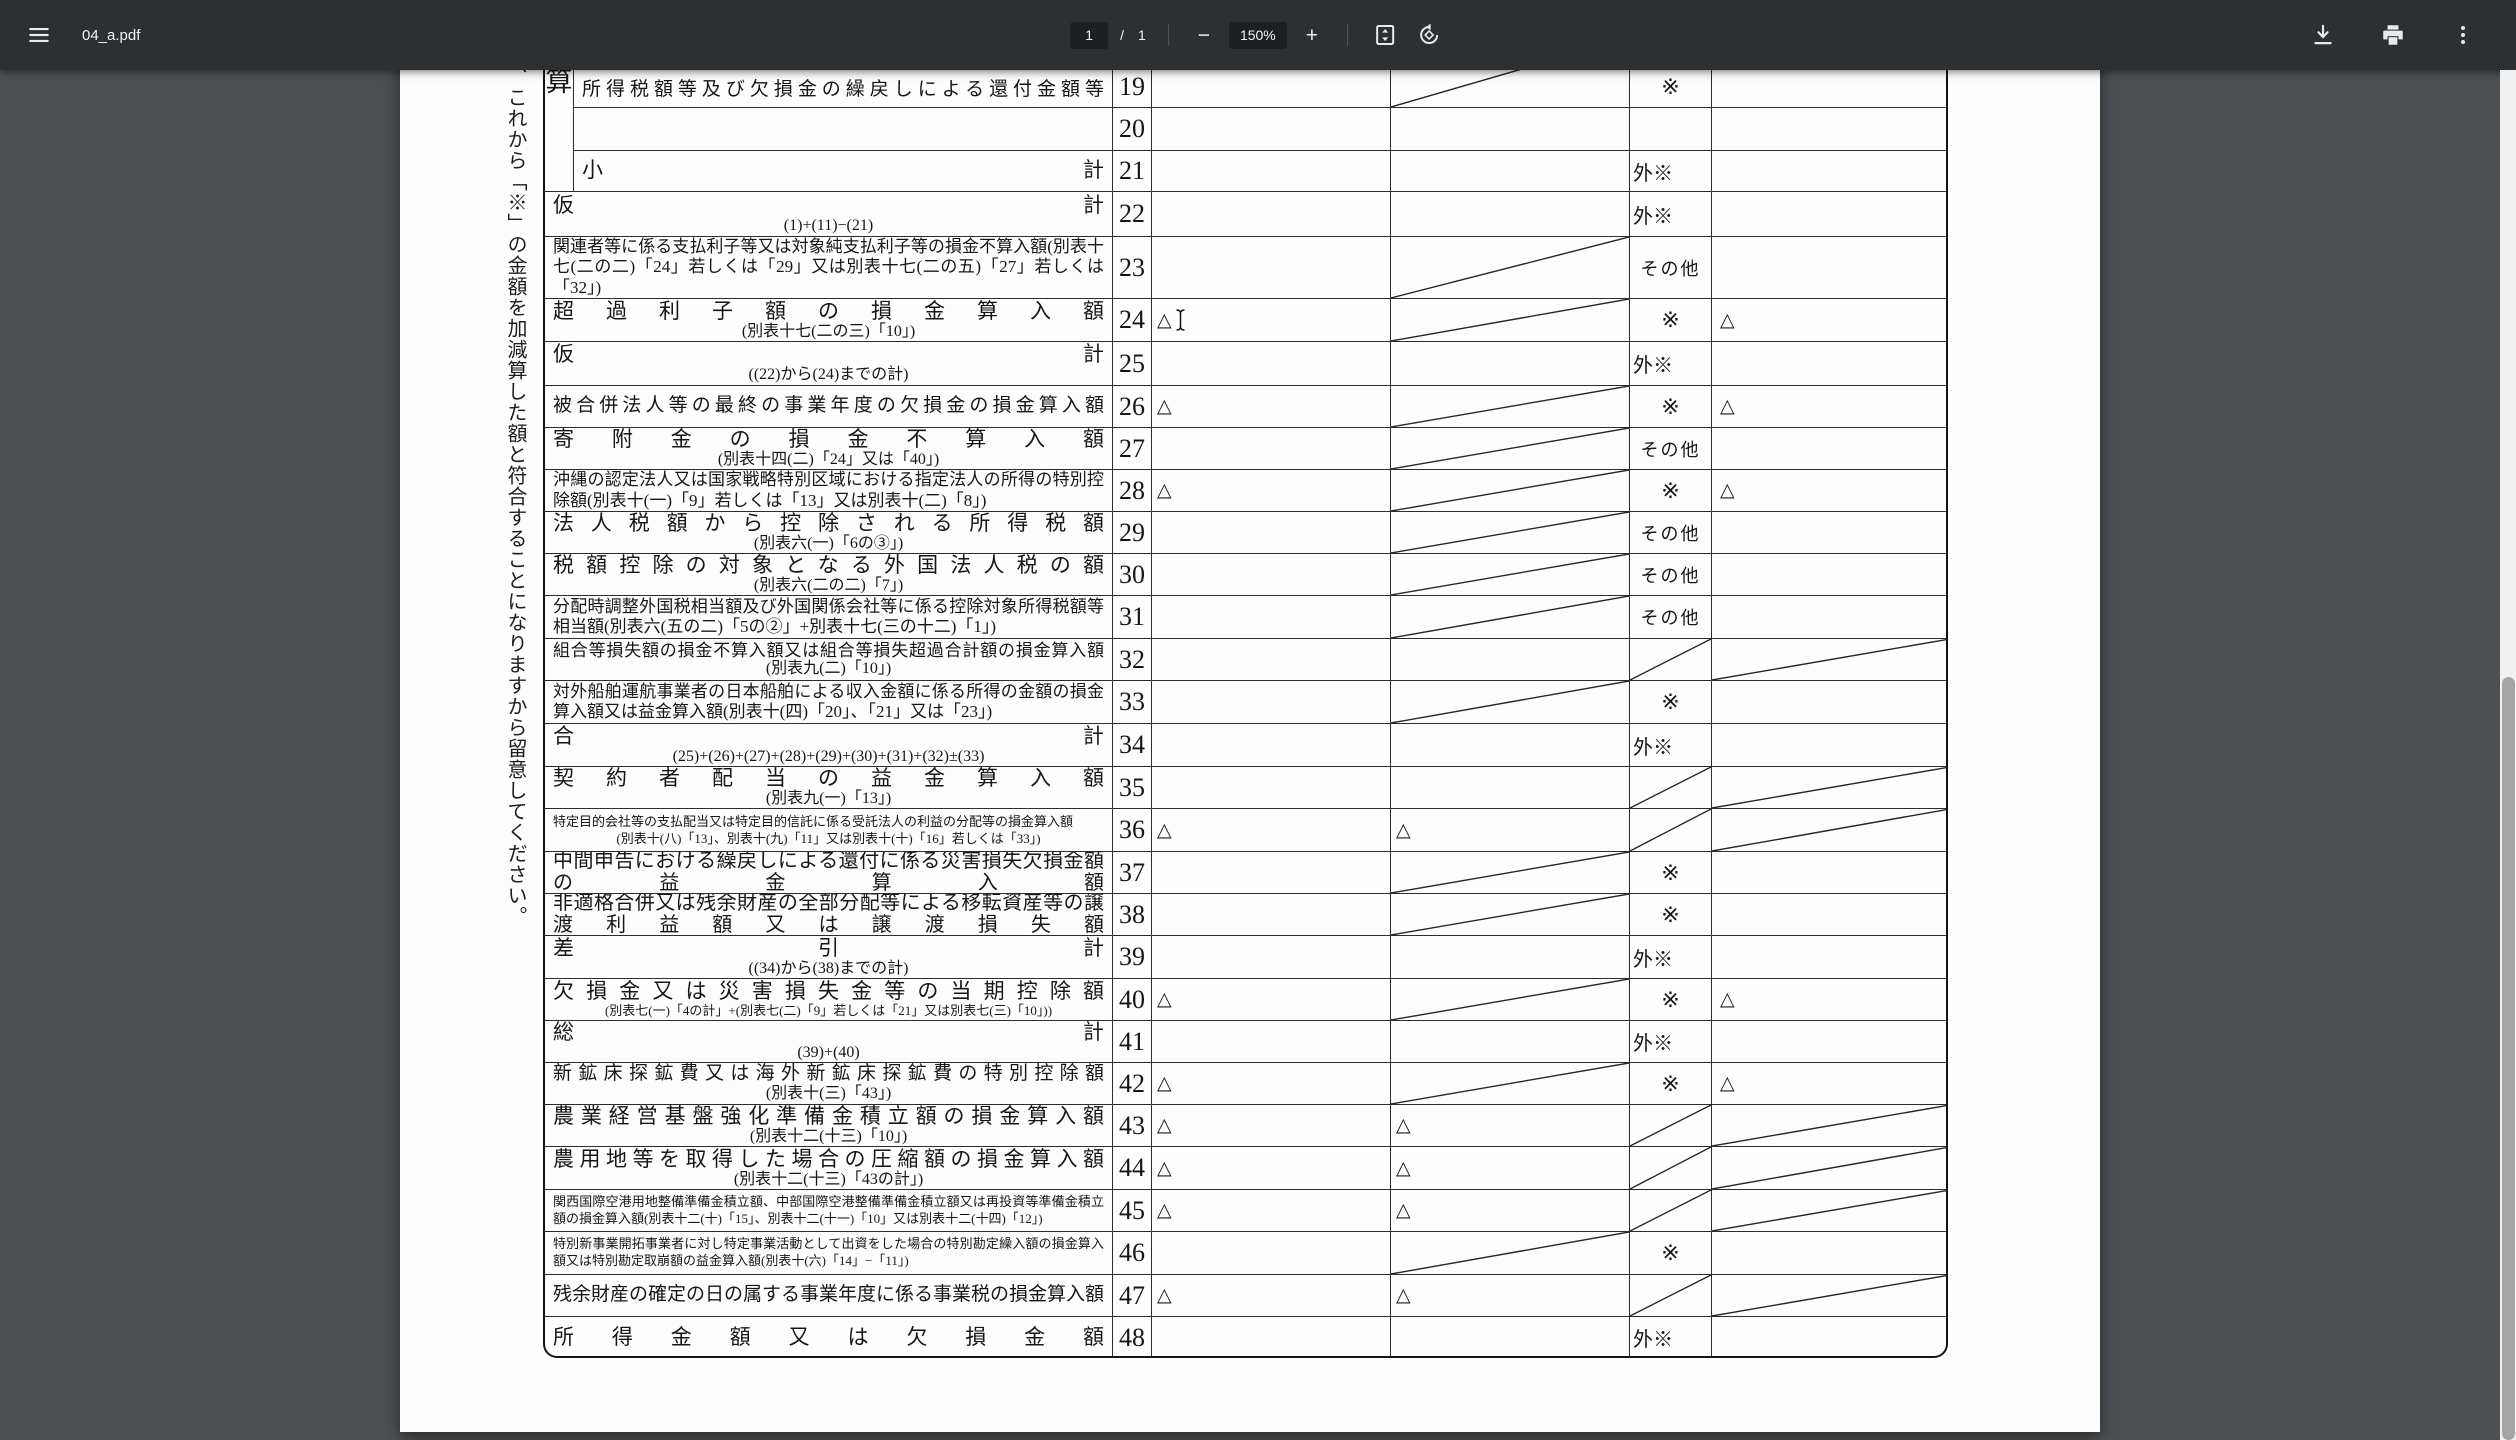 Image resolution: width=2516 pixels, height=1440 pixels. I want to click on label-line: ((34)から(38)までの計), so click(828, 968).